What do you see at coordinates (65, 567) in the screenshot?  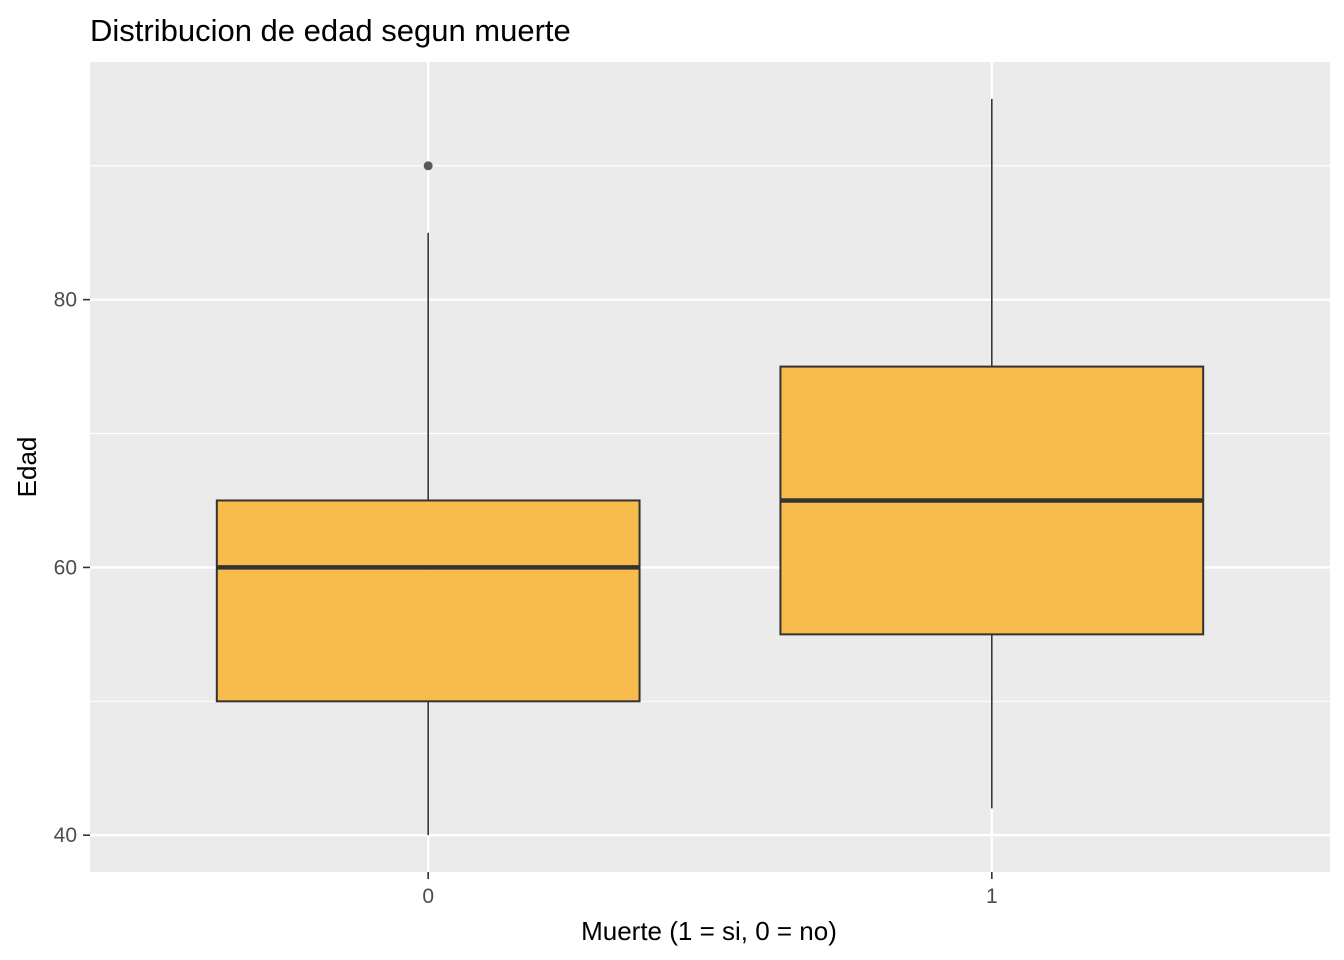 I see `y-tick-label: 60` at bounding box center [65, 567].